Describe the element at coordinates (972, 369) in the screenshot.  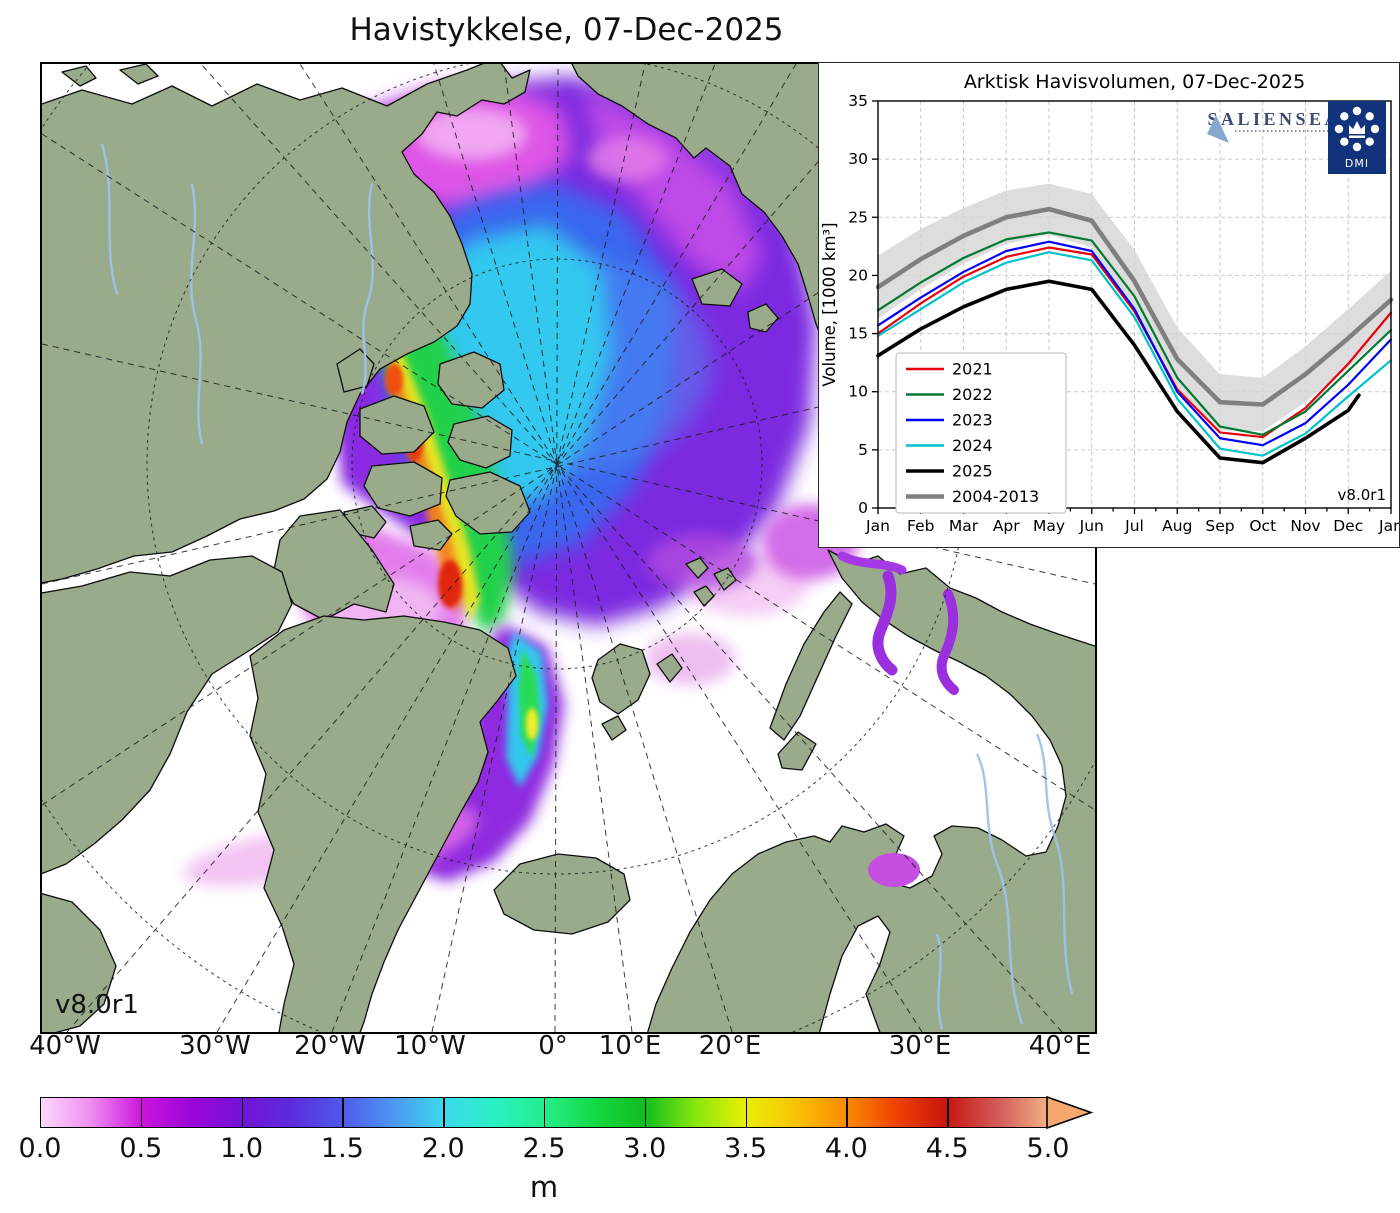
I see `legend-label-2021: 2021` at that location.